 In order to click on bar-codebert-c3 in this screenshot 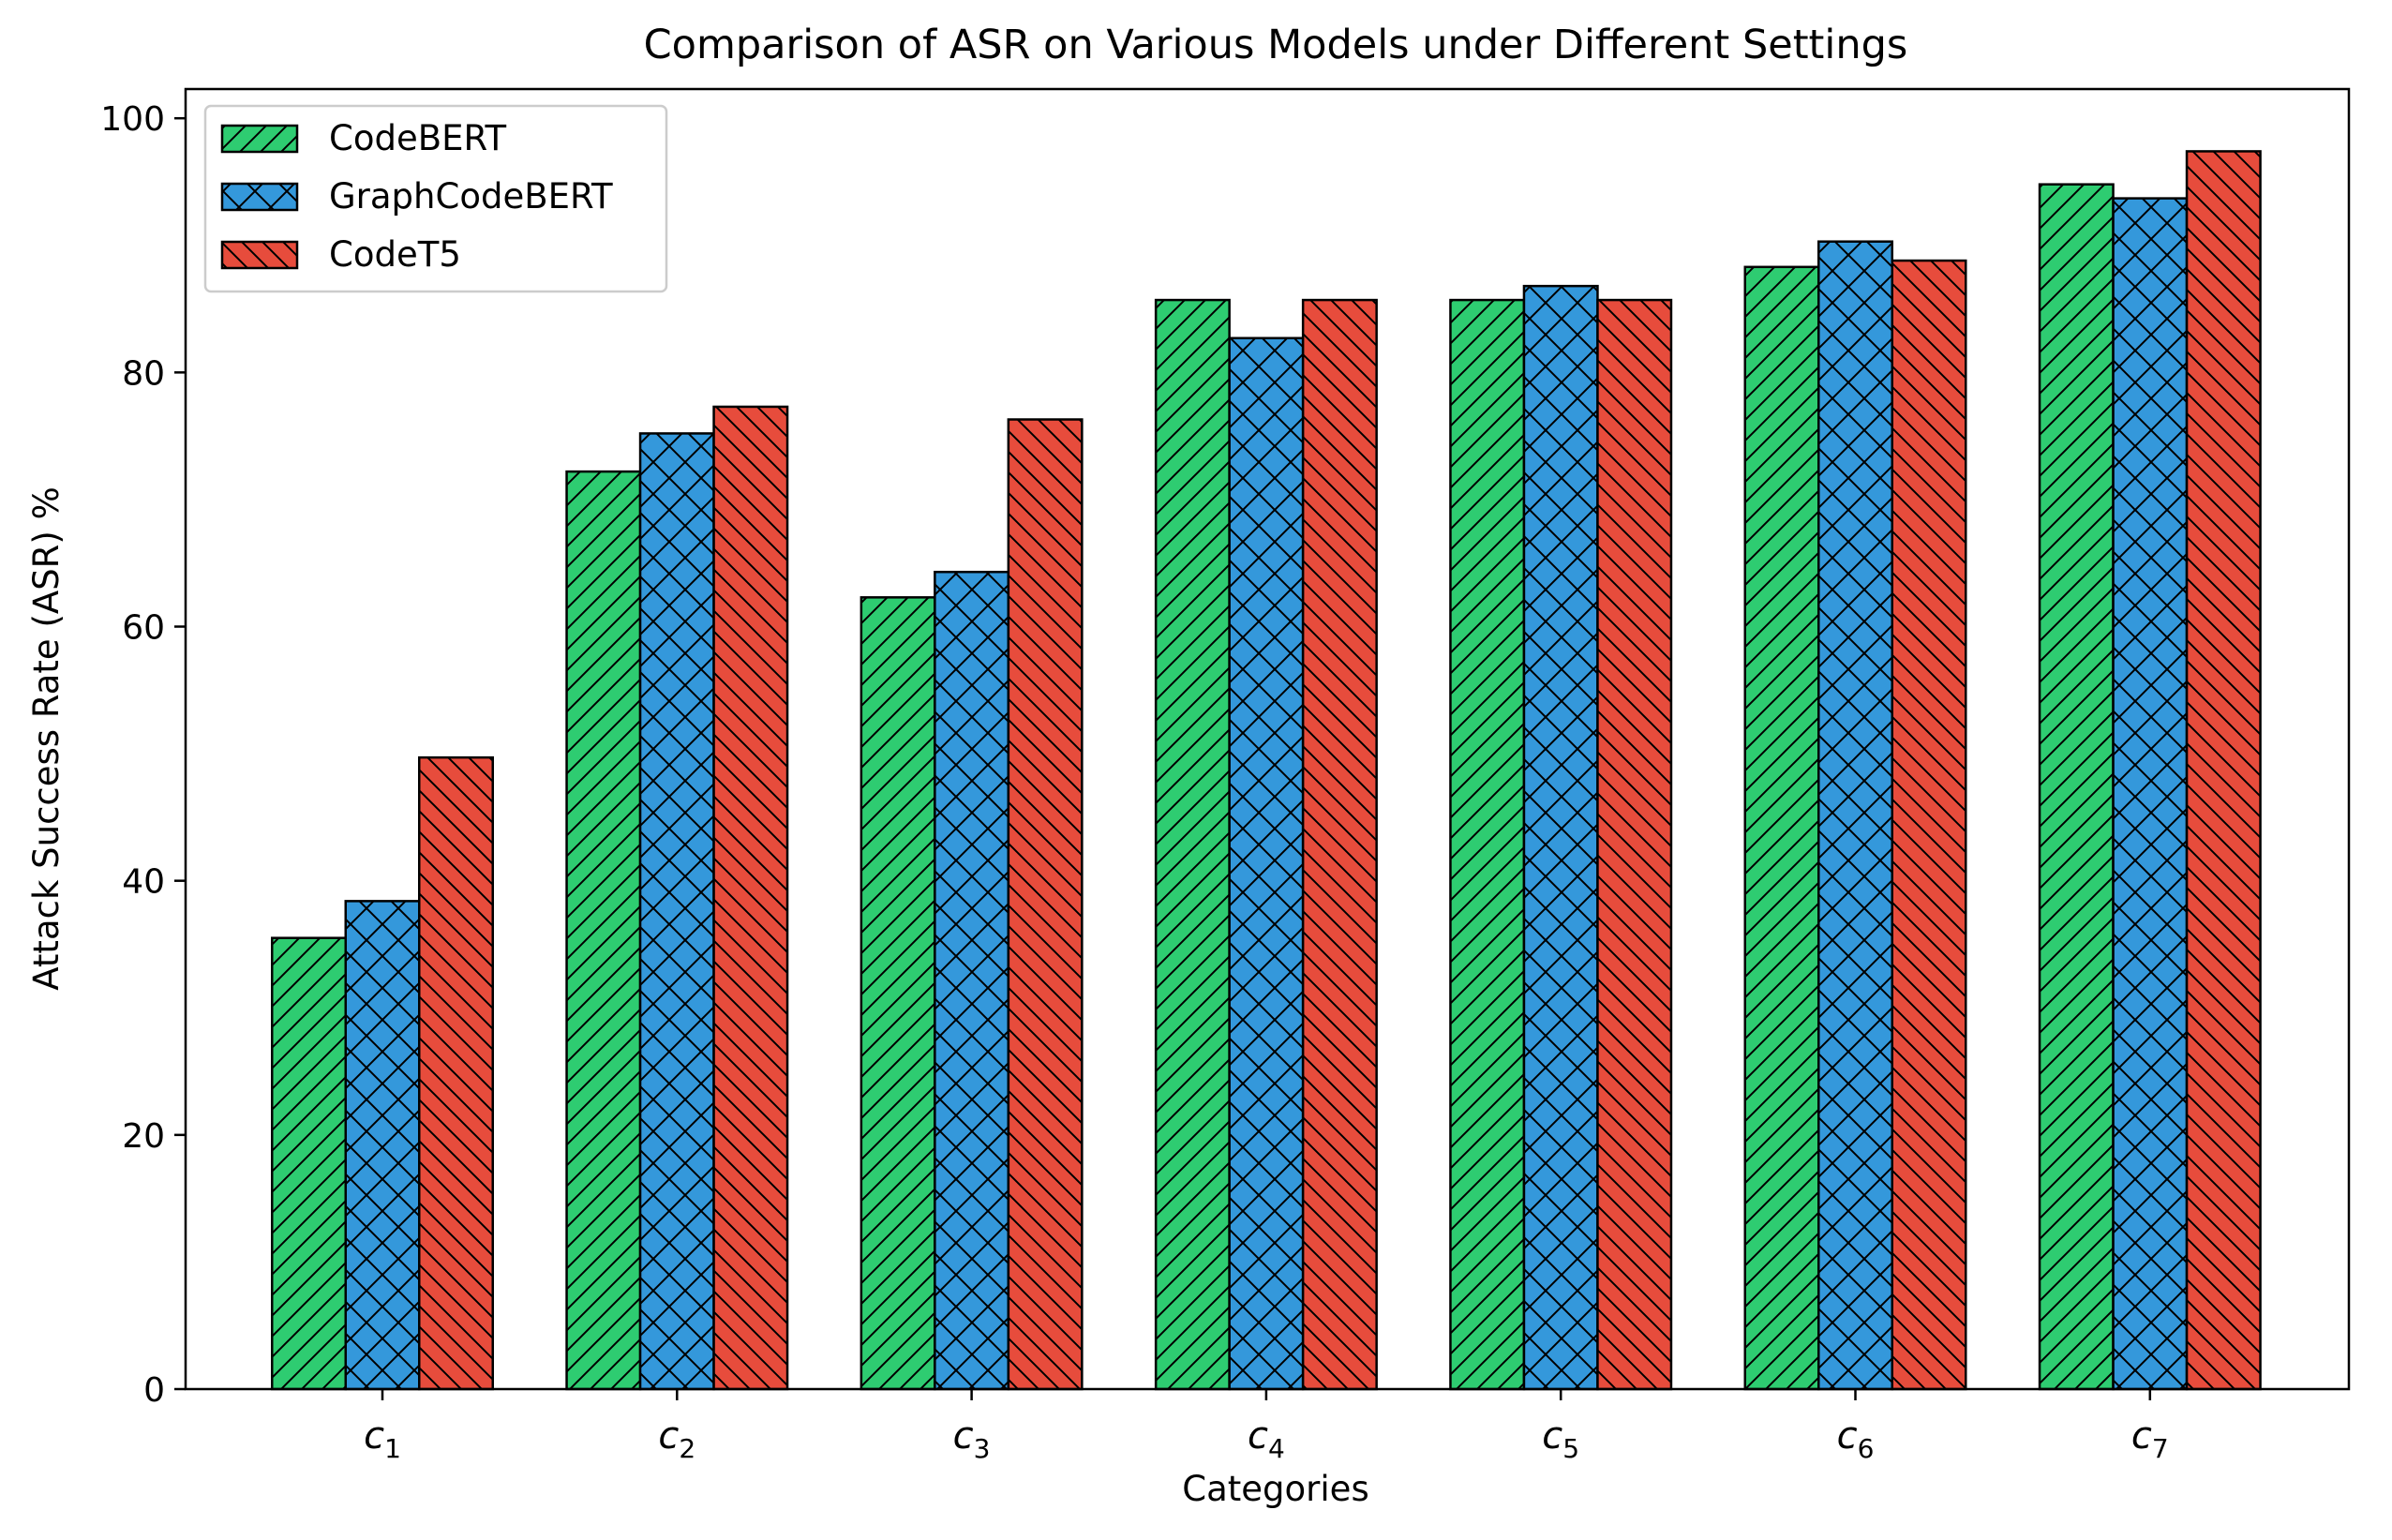, I will do `click(898, 994)`.